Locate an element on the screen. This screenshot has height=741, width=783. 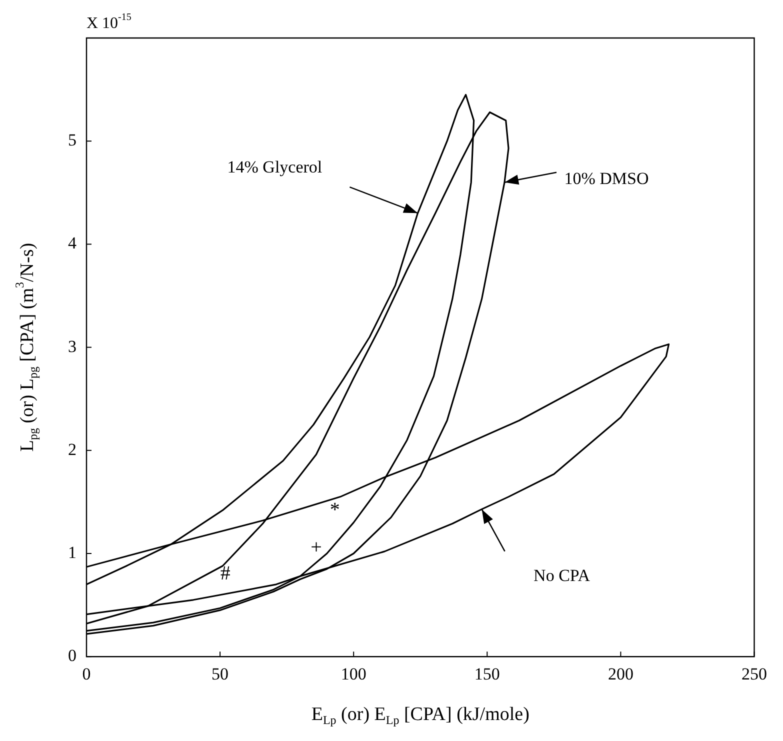
y-tick-label: 5 is located at coordinates (72, 140).